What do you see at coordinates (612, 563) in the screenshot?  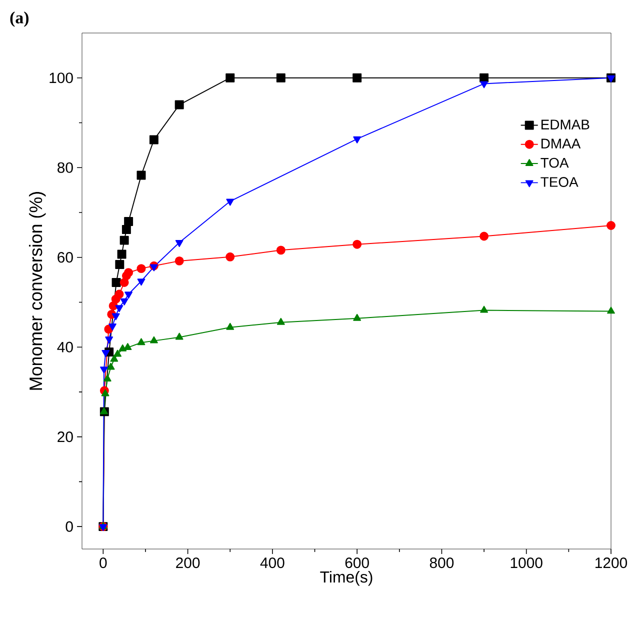 I see `x-tick-label: 1200` at bounding box center [612, 563].